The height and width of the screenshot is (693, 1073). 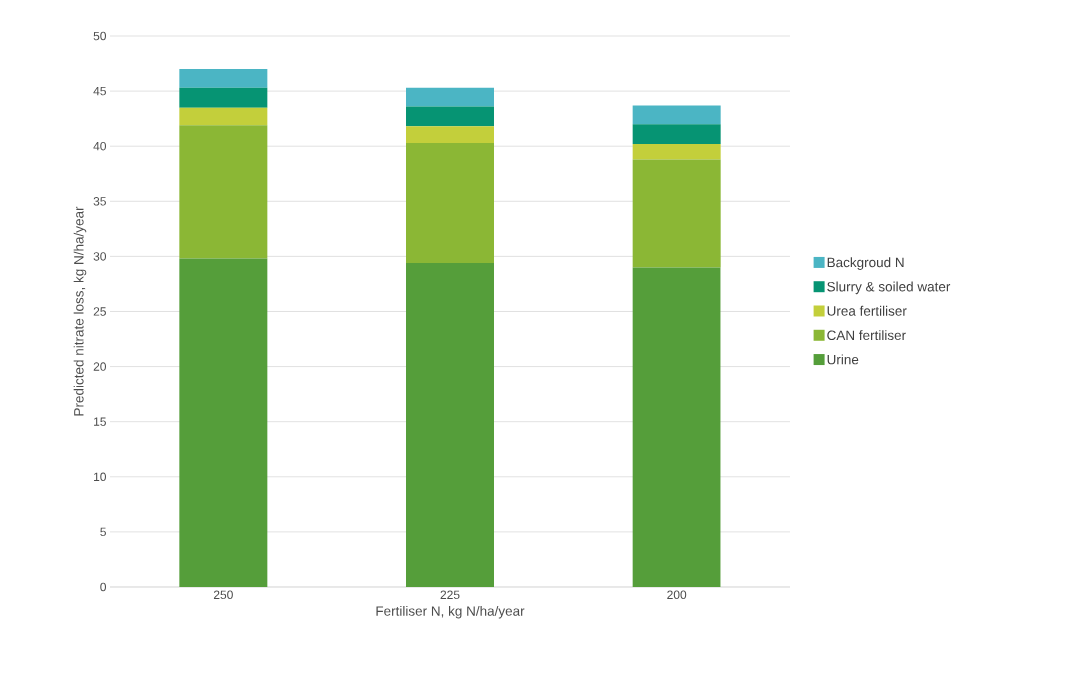 I want to click on x-tick-label: 250, so click(x=223, y=595).